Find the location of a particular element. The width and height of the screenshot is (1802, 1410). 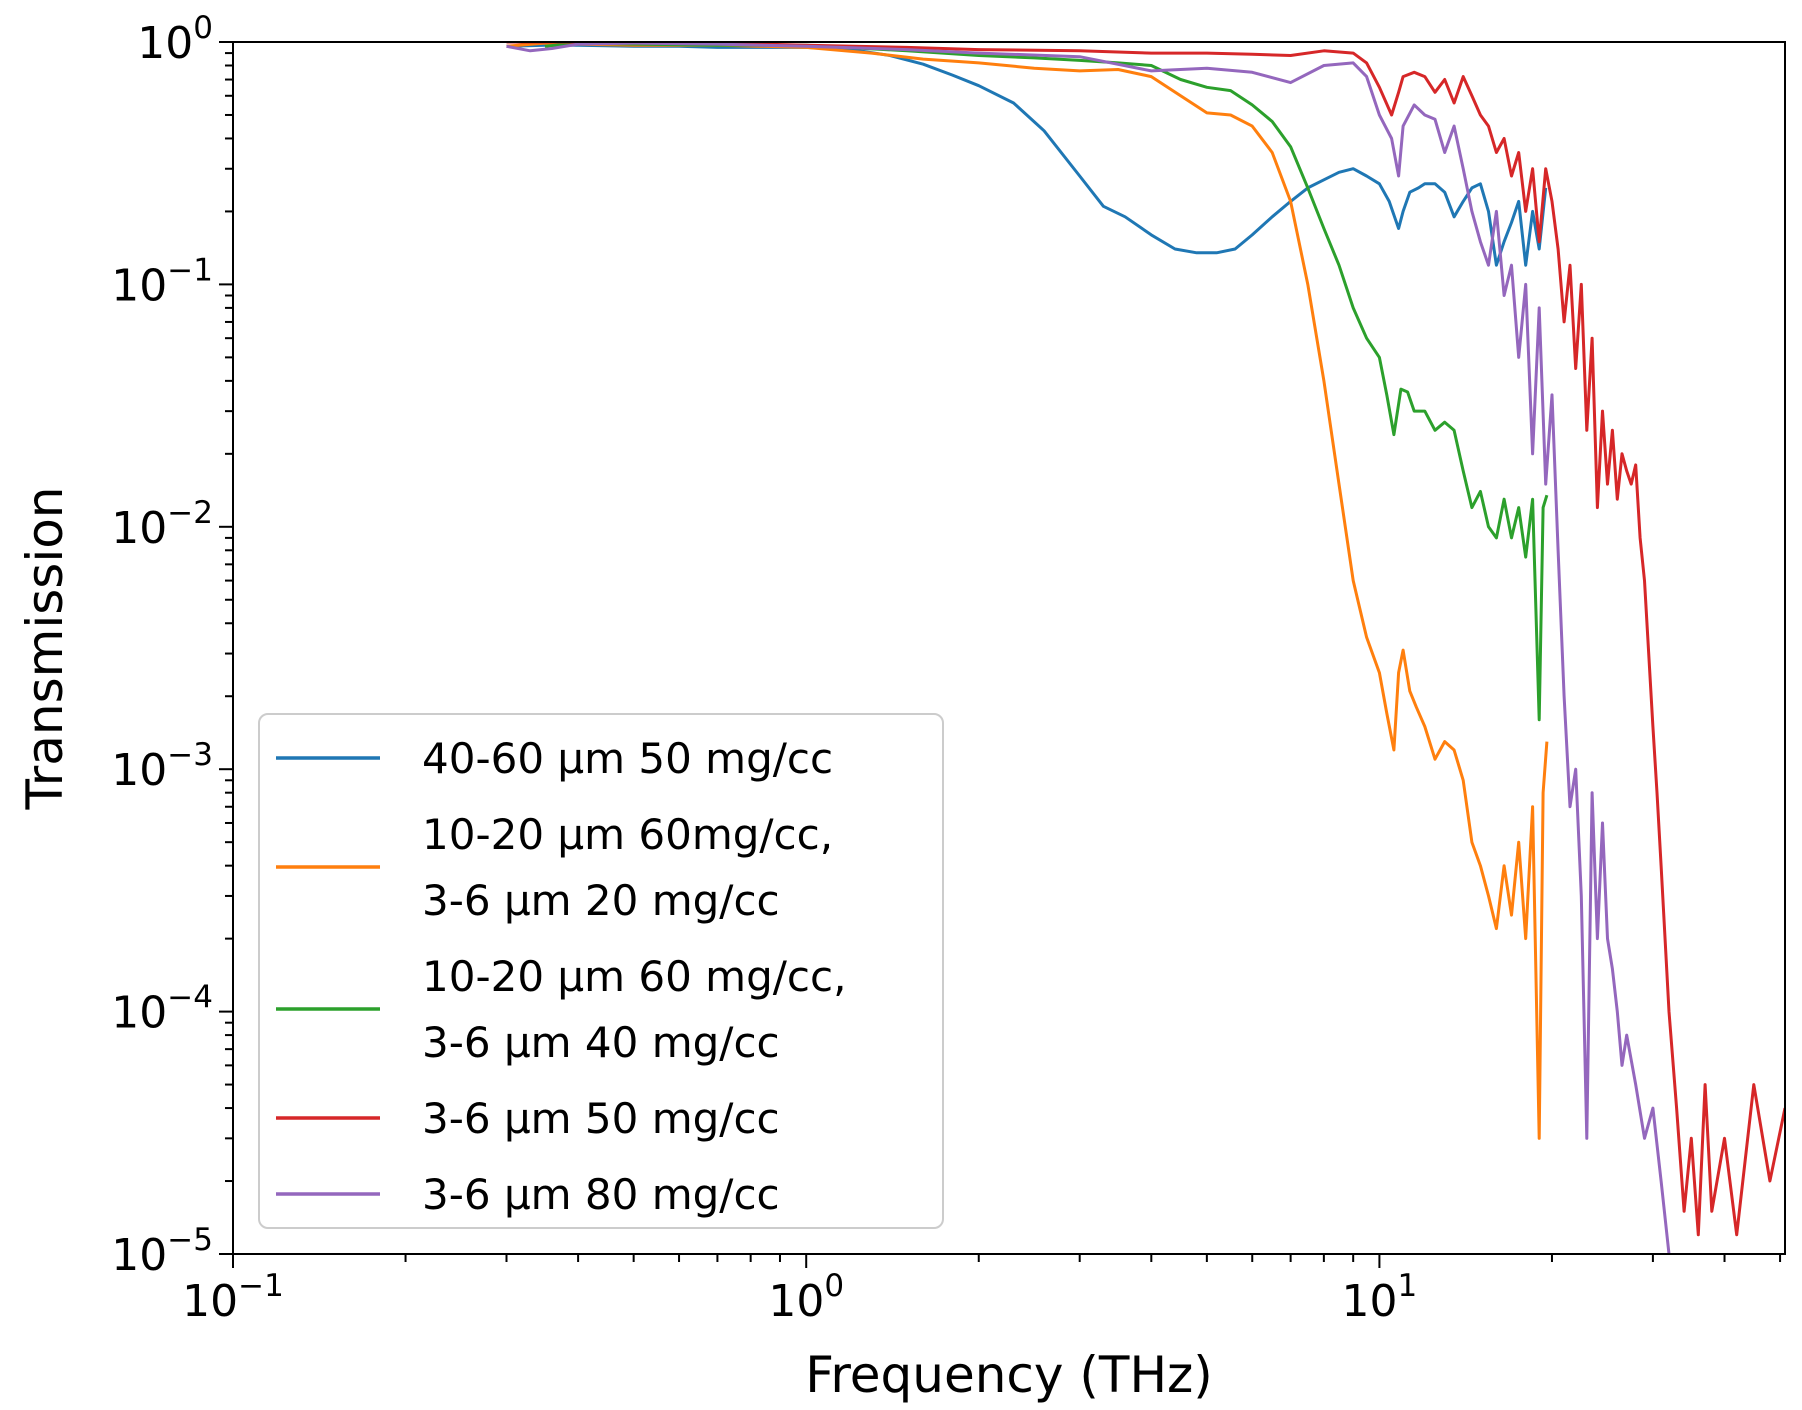

y-axis-label: Transmission is located at coordinates (45, 649).